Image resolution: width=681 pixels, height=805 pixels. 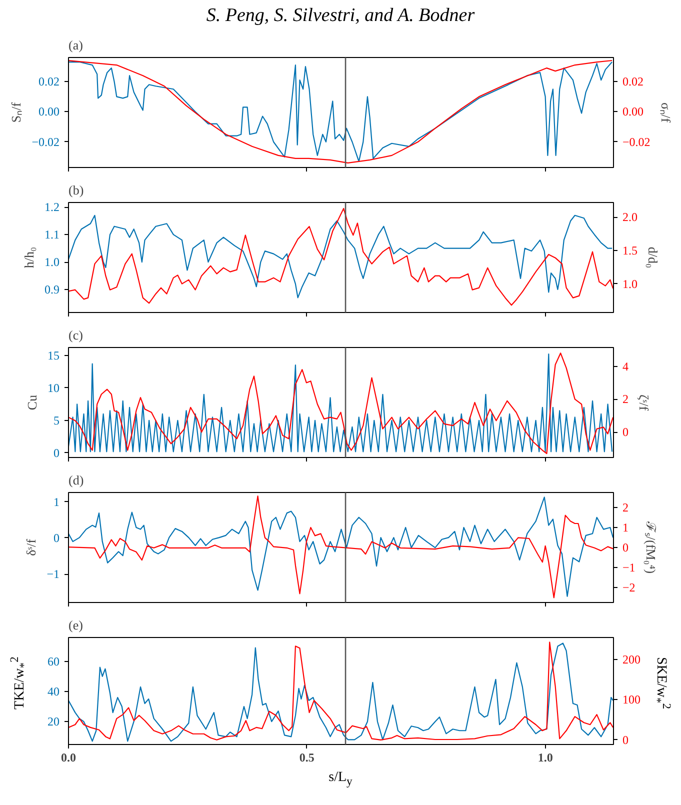 What do you see at coordinates (650, 547) in the screenshot?
I see `y2-axis-title: ℱₛ/(fM₀⁴)` at bounding box center [650, 547].